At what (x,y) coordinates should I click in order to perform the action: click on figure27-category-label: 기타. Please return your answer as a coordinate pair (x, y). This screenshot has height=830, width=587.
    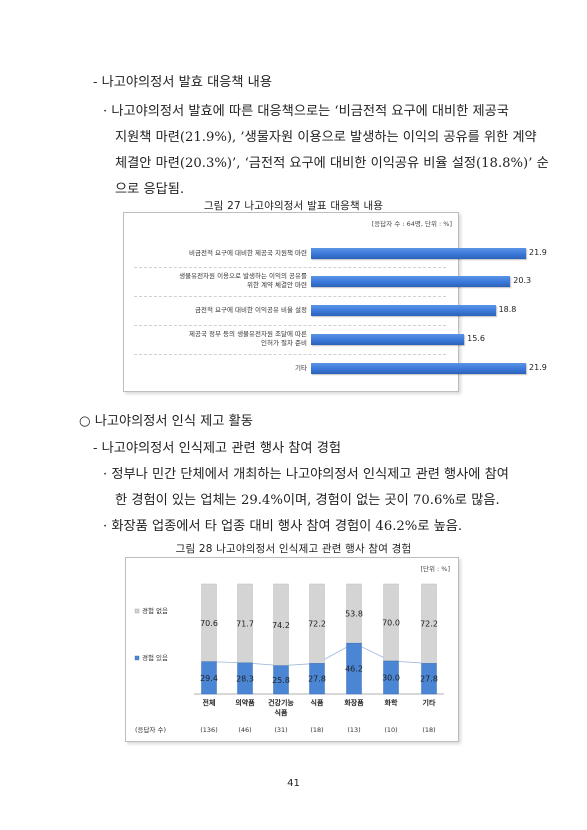
    Looking at the image, I should click on (301, 367).